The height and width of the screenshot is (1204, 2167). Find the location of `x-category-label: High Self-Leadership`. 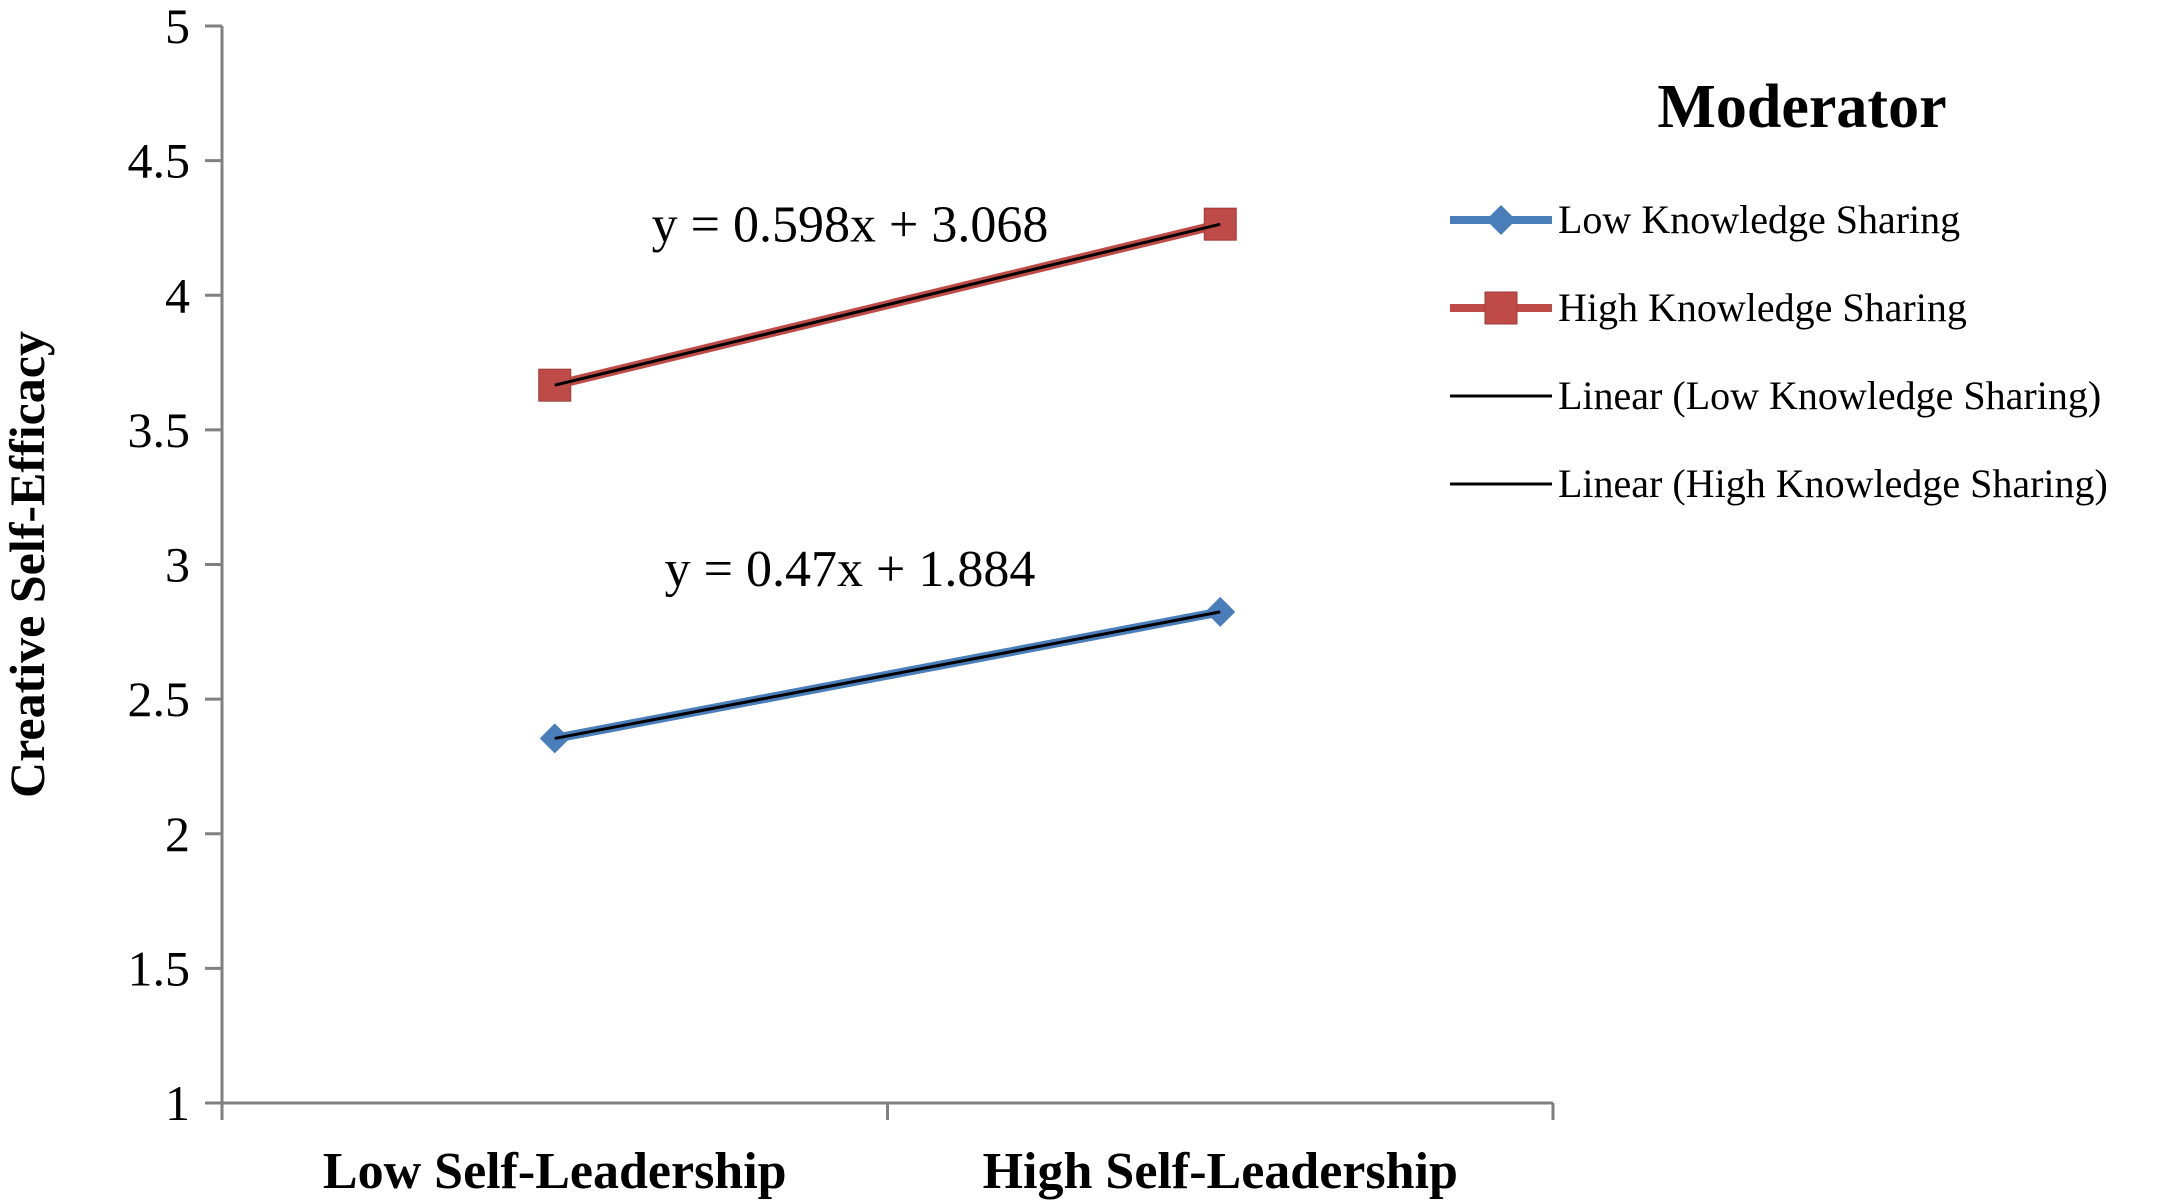

x-category-label: High Self-Leadership is located at coordinates (1220, 1171).